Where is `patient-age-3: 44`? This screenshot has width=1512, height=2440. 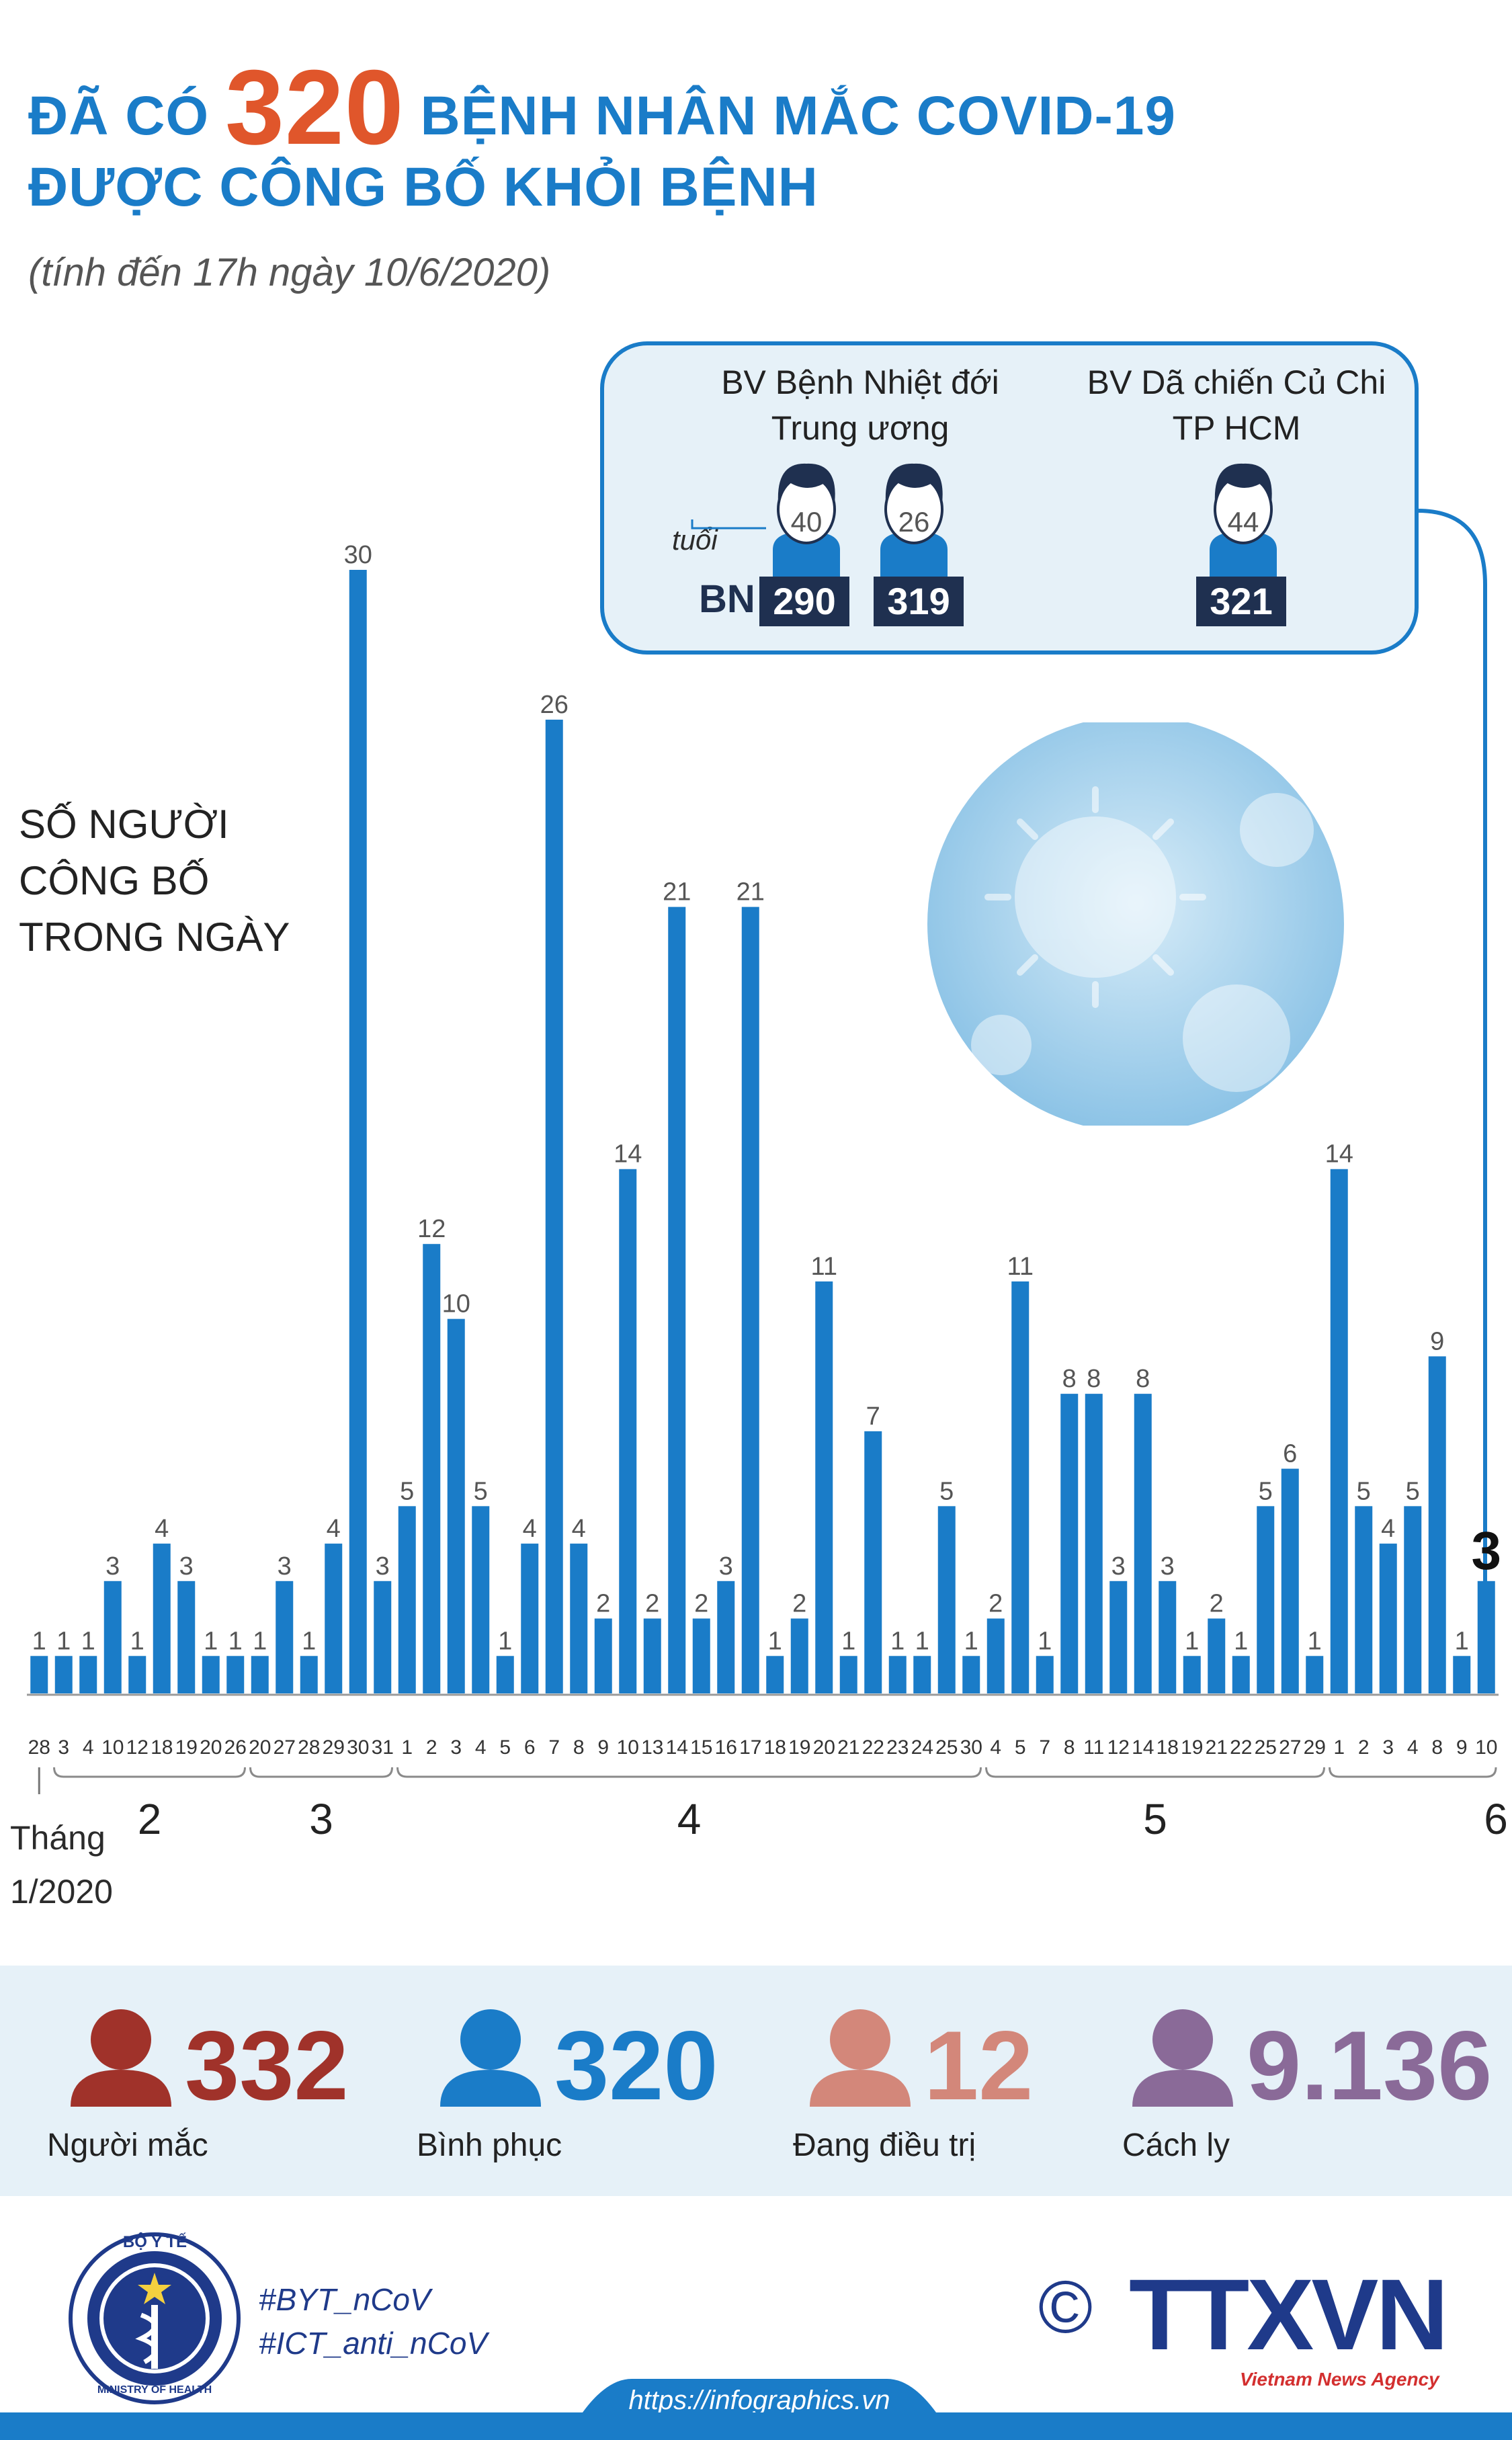
patient-age-3: 44 is located at coordinates (1243, 522).